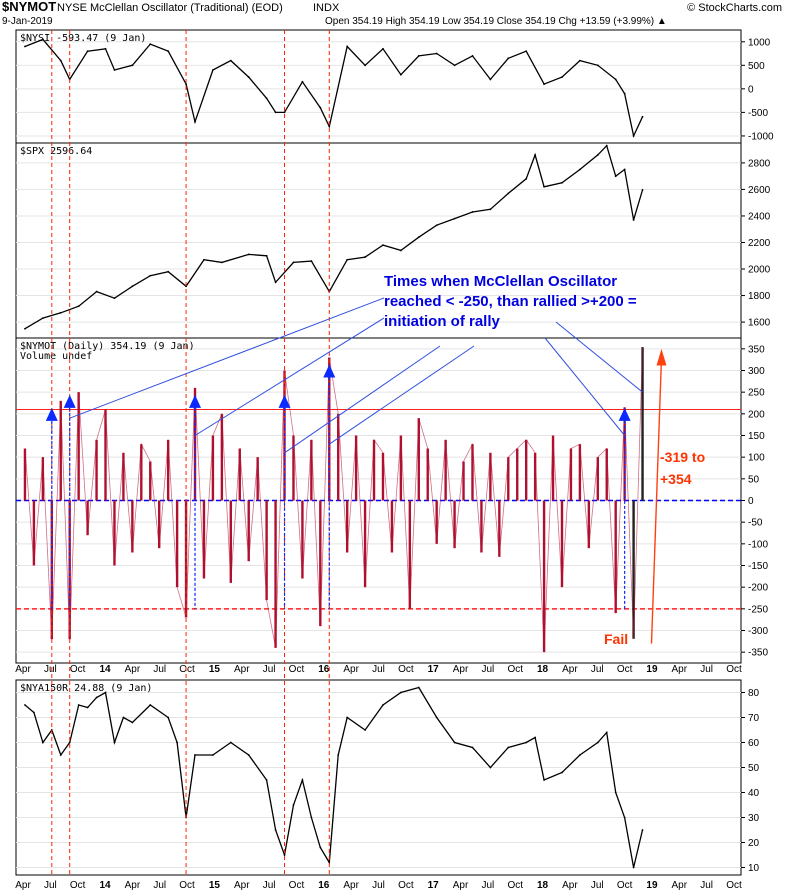  Describe the element at coordinates (107, 346) in the screenshot. I see `panel-label: $NYMOT (Daily) 354.19 (9 Jan)` at that location.